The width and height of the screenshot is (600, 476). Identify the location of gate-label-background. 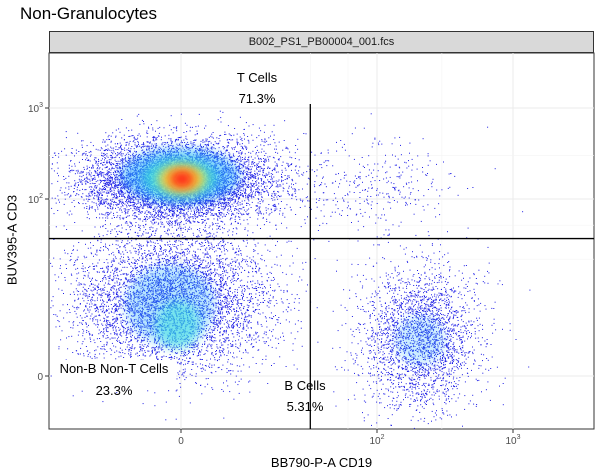
(114, 375).